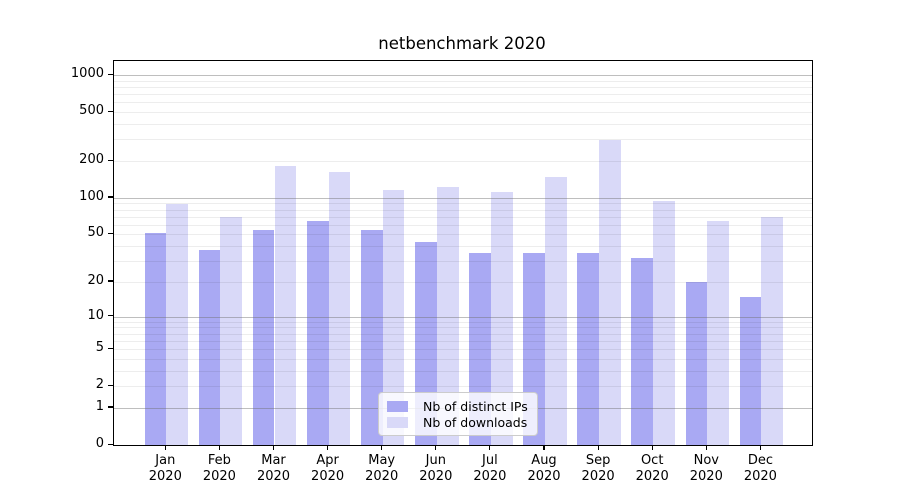  What do you see at coordinates (95, 315) in the screenshot?
I see `y-tick-label: 10` at bounding box center [95, 315].